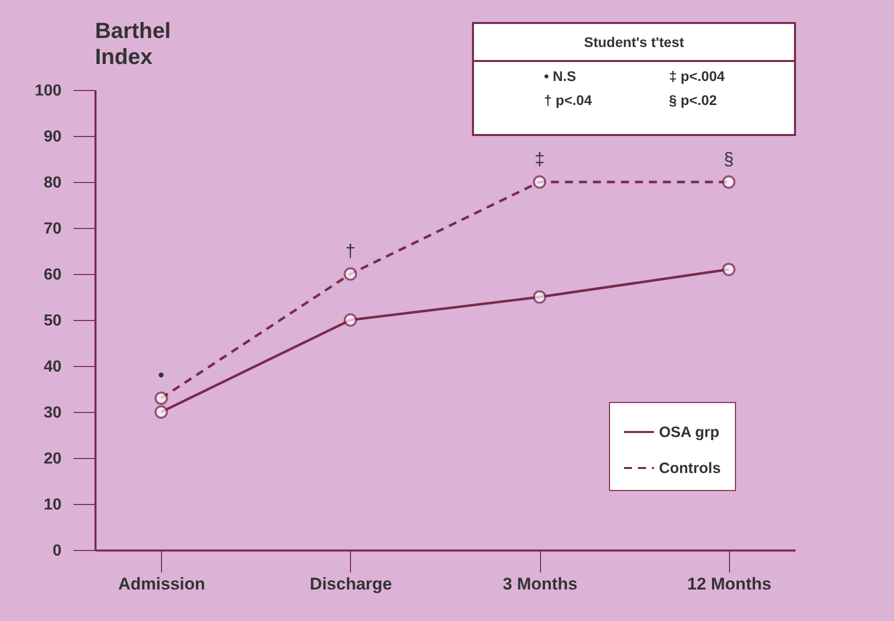 The width and height of the screenshot is (894, 621). Describe the element at coordinates (729, 584) in the screenshot. I see `x-tick-label: 12 Months` at that location.